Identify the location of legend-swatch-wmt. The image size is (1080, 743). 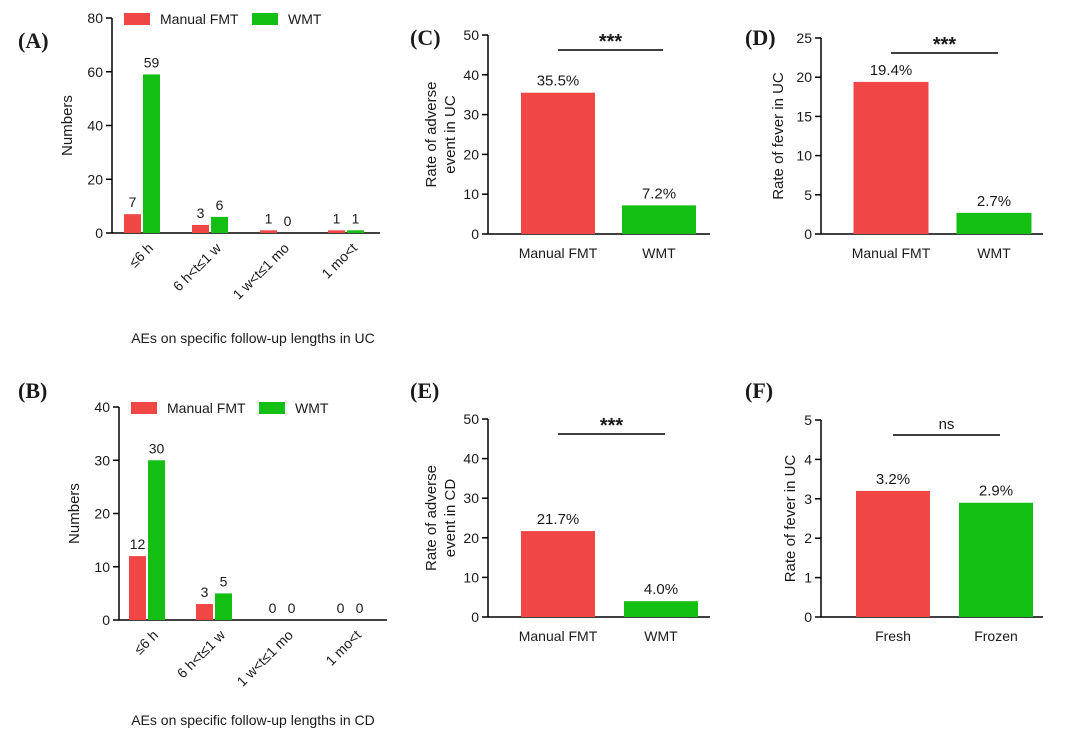
(265, 19).